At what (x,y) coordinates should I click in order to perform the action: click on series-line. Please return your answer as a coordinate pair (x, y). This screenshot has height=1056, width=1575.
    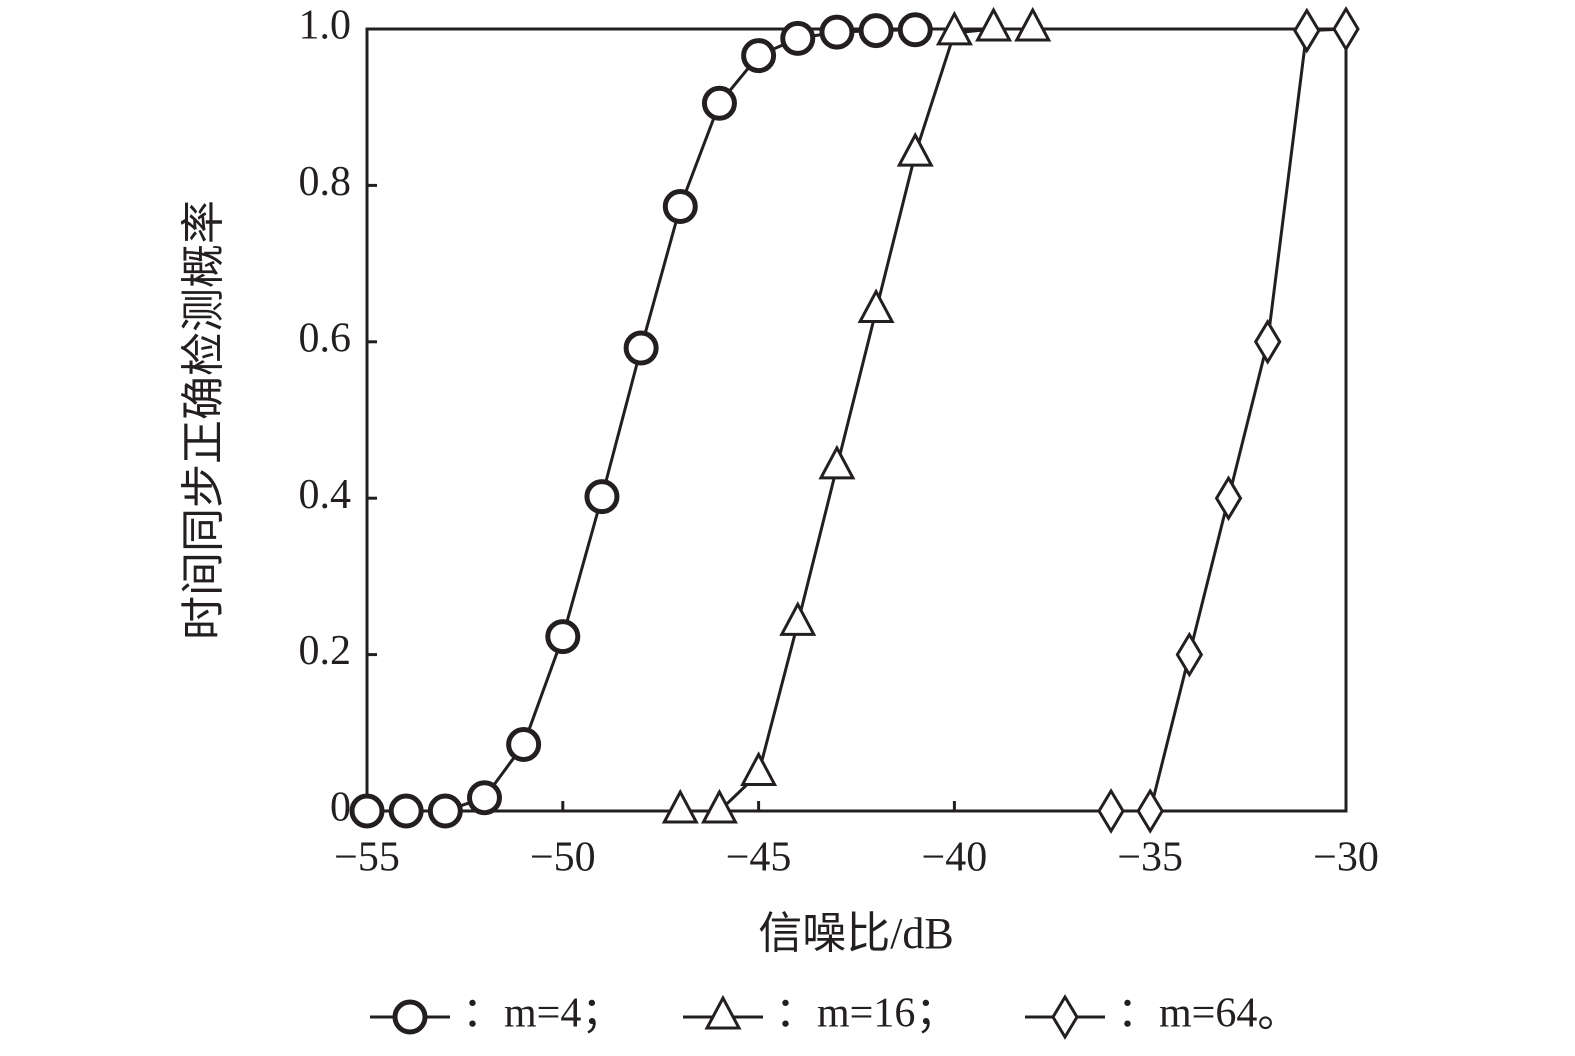
    Looking at the image, I should click on (1229, 420).